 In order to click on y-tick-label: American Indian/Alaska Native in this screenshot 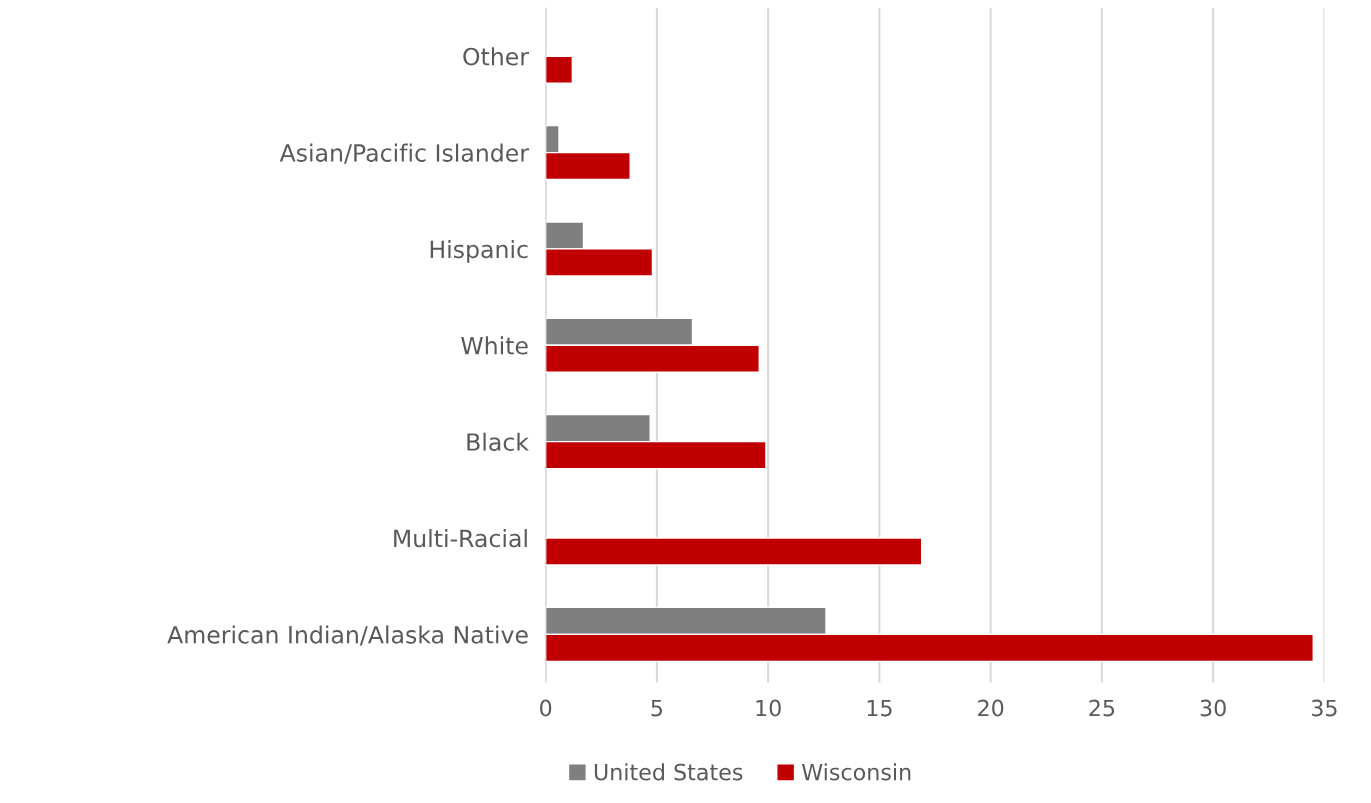, I will do `click(347, 635)`.